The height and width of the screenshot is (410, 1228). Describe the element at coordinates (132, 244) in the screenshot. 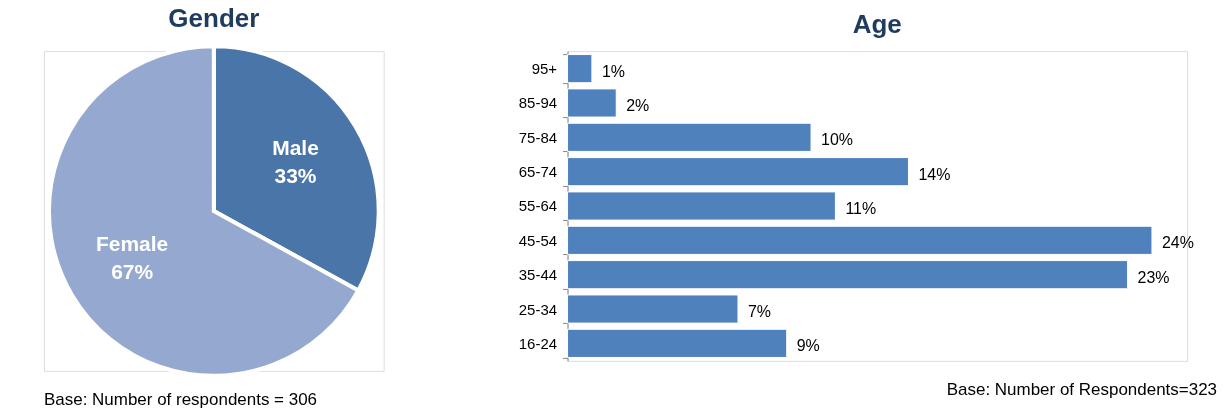

I see `slice-label: Female` at that location.